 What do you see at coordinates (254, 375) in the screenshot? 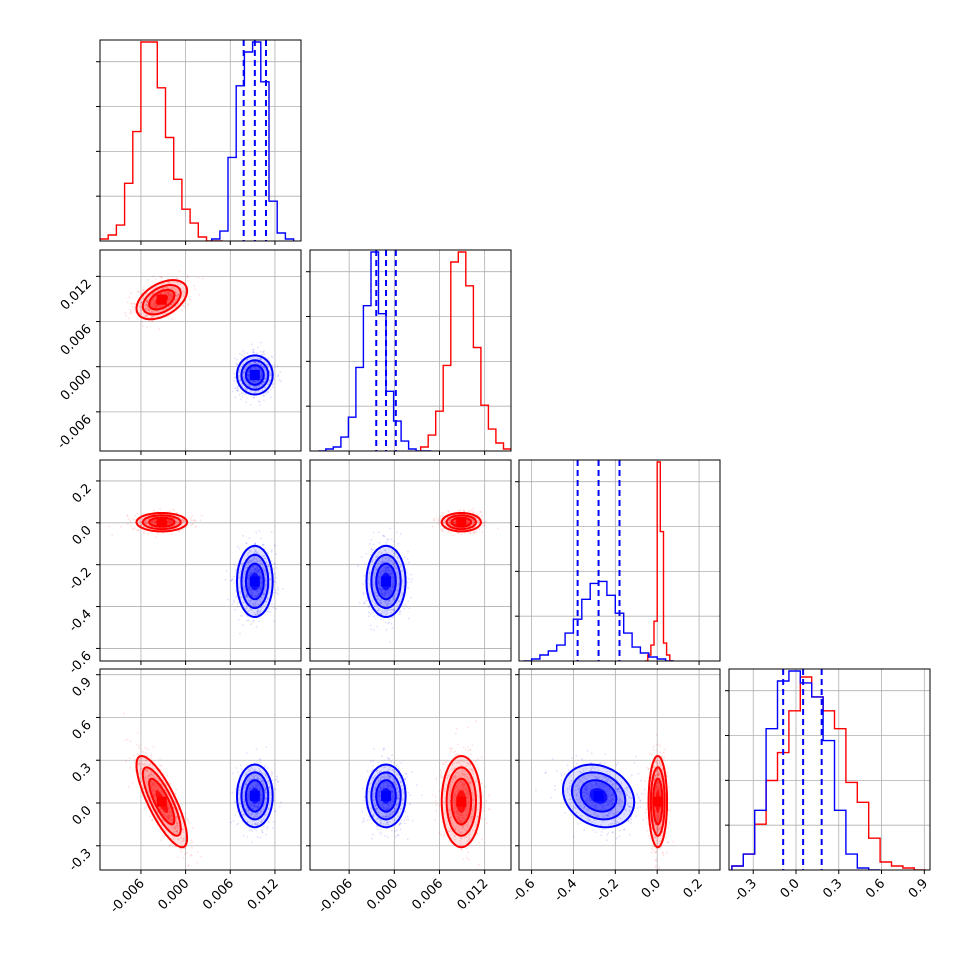
I see `contour-line` at bounding box center [254, 375].